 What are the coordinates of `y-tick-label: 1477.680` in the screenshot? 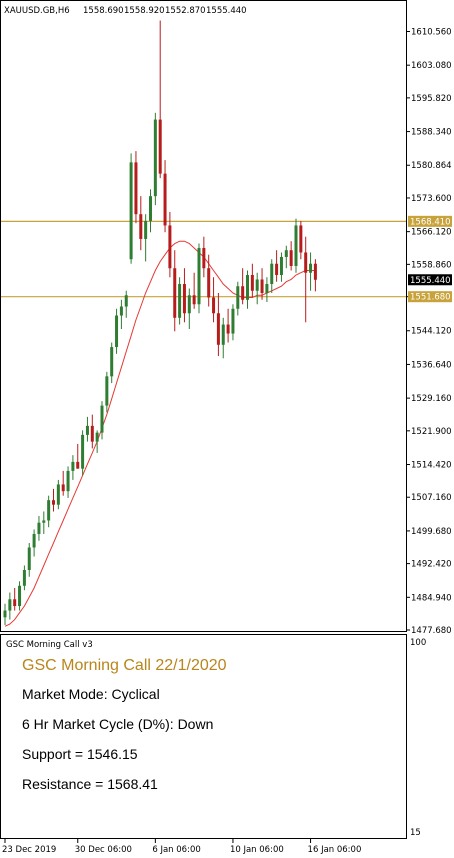 It's located at (431, 631).